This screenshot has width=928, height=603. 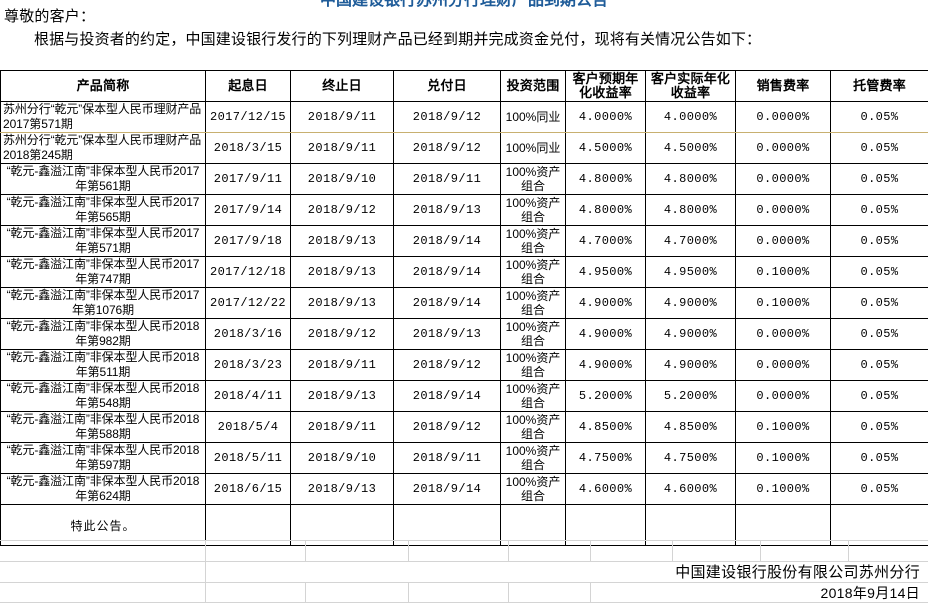 I want to click on cell-start-date: 2018/5/11, so click(x=248, y=458).